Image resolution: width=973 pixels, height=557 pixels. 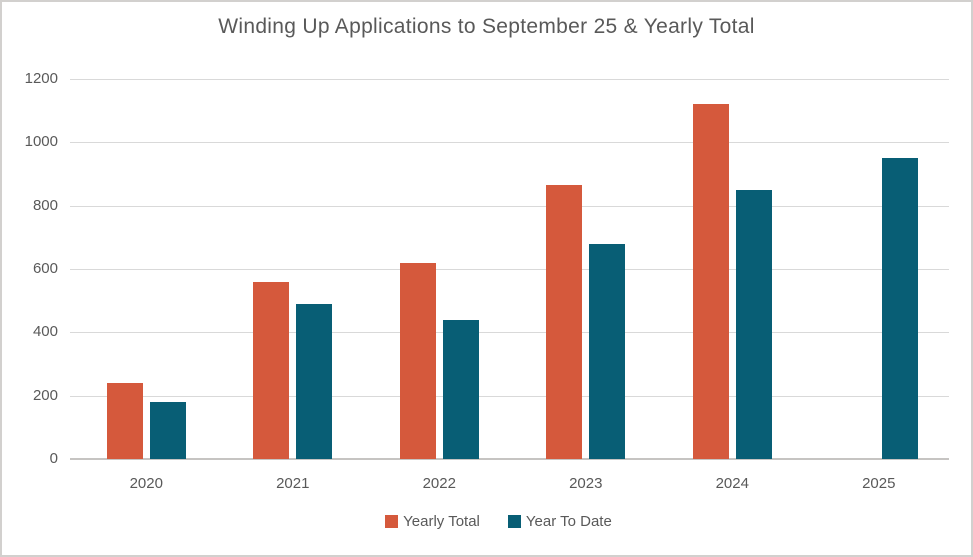 What do you see at coordinates (41, 78) in the screenshot?
I see `y-axis-label: 1200` at bounding box center [41, 78].